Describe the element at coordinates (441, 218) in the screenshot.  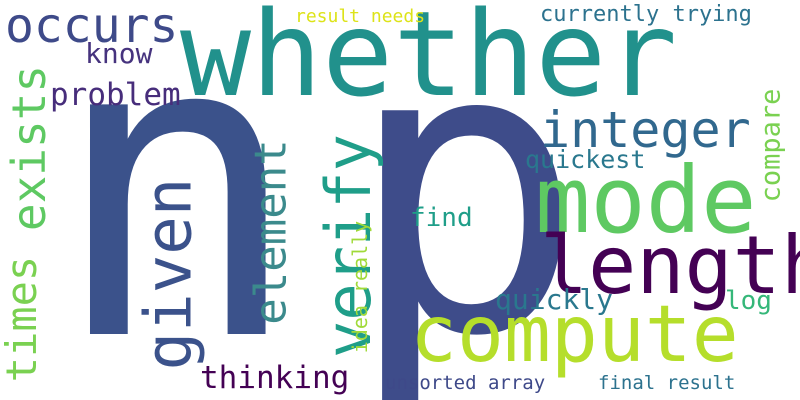
I see `word-find: find` at that location.